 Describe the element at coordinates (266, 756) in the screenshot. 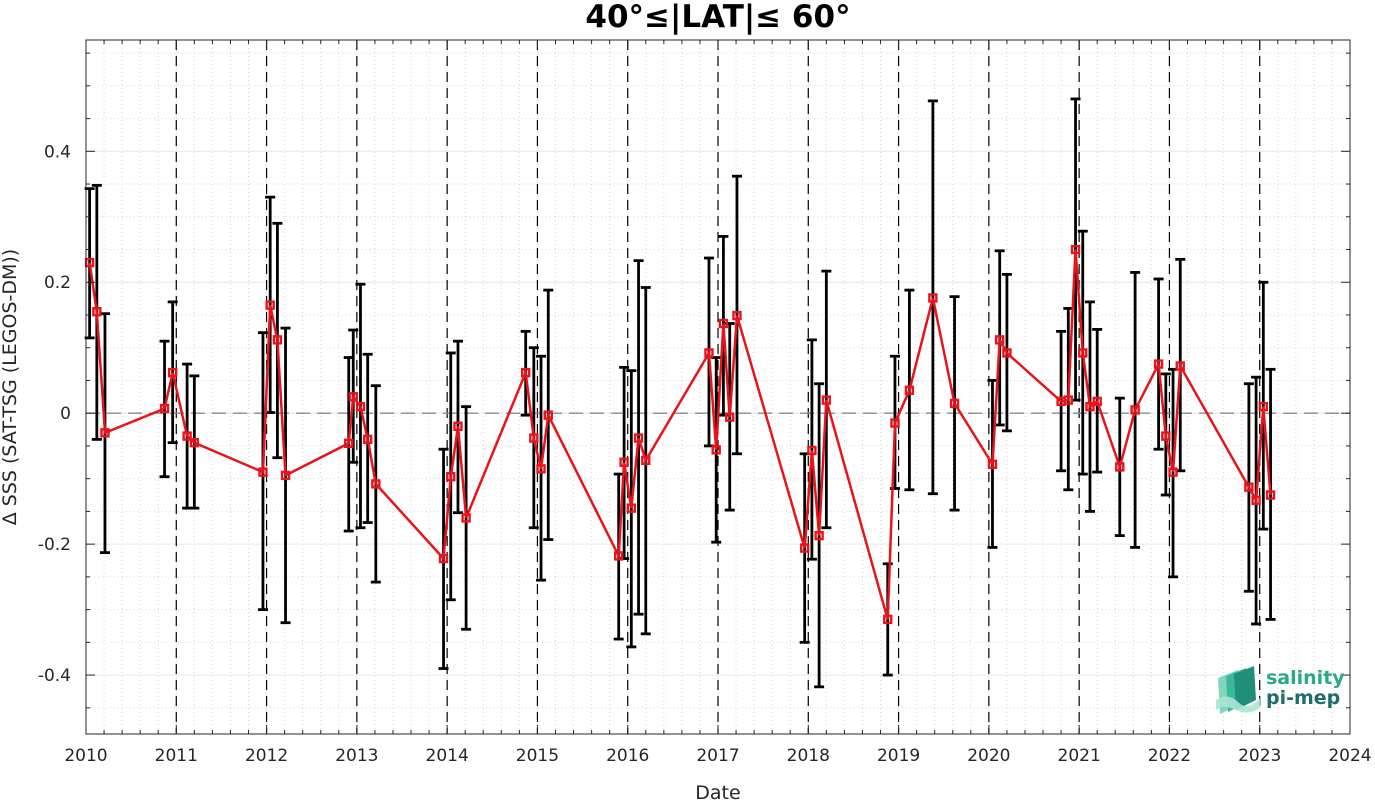

I see `x-tick-label: 2012` at that location.